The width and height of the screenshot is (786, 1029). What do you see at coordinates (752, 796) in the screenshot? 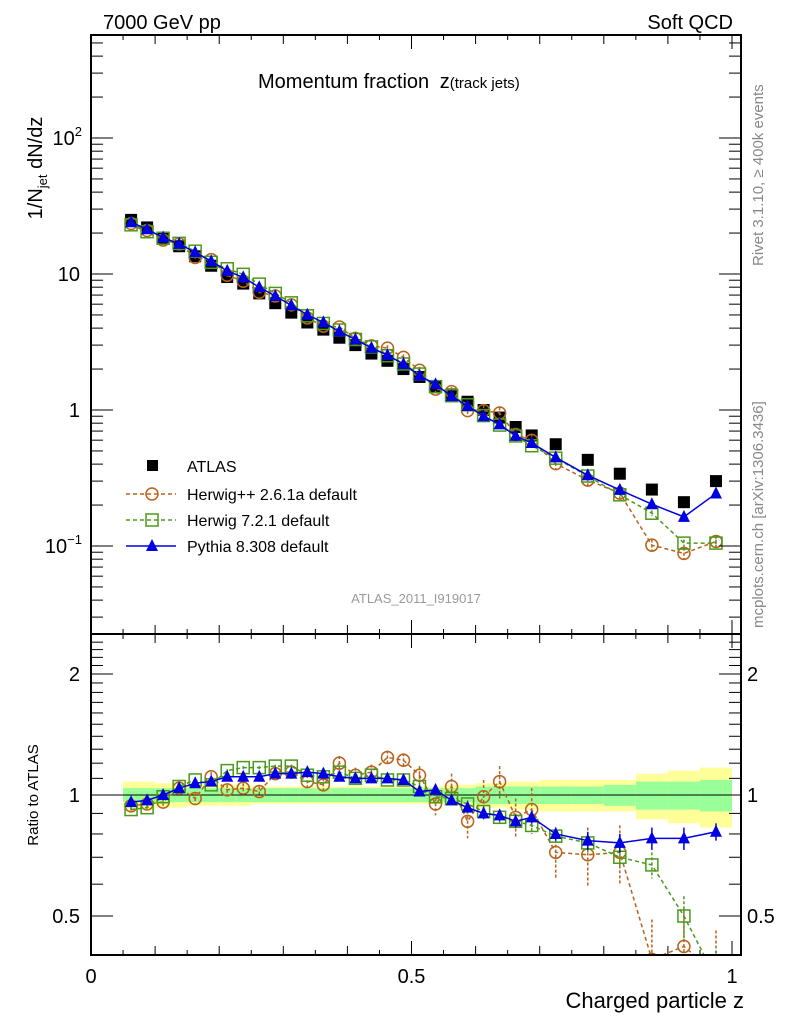
I see `y-tick-label-ratio-right: 1` at bounding box center [752, 796].